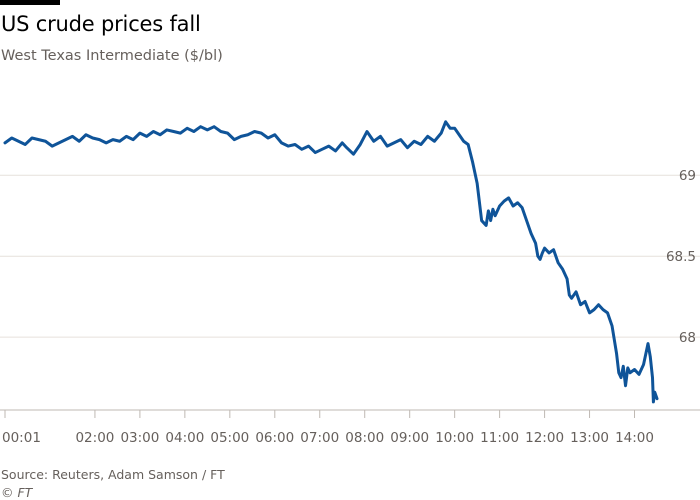  Describe the element at coordinates (589, 438) in the screenshot. I see `x-tick-label: 13:00` at that location.